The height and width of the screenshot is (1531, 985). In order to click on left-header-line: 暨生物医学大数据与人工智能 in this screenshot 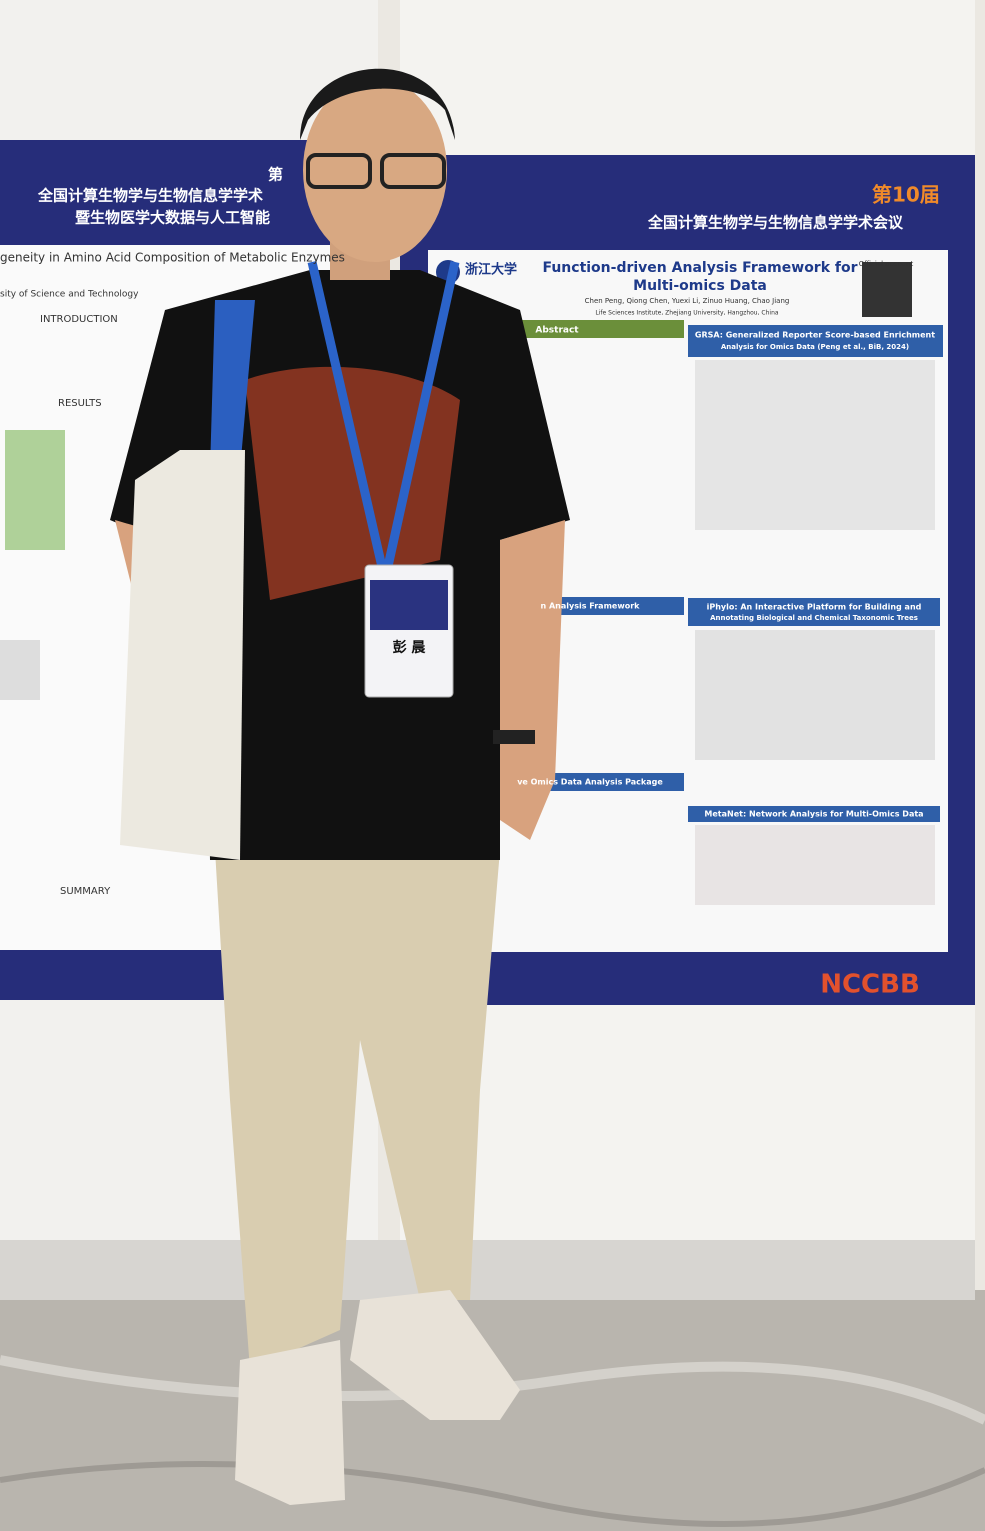, I will do `click(172, 218)`.